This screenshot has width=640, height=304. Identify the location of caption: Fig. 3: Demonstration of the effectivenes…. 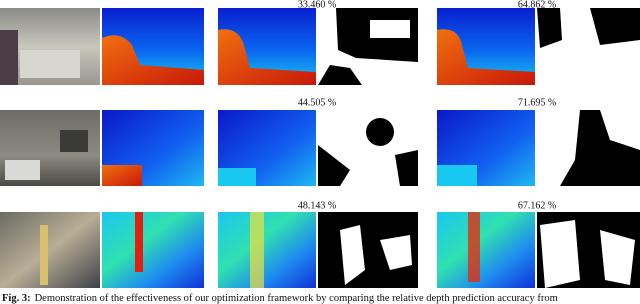
(280, 298).